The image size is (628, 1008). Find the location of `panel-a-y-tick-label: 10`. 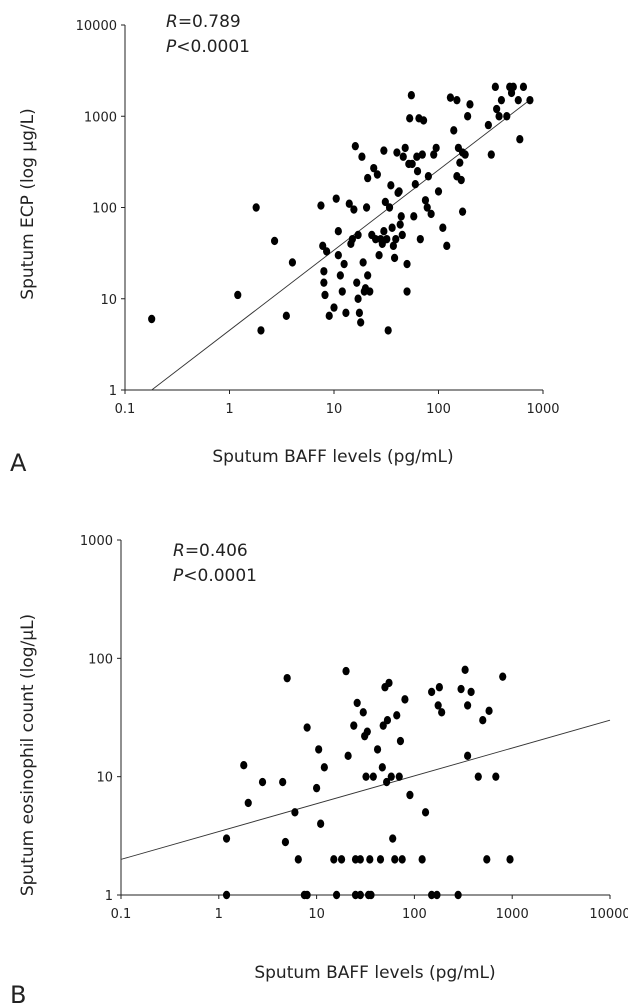

panel-a-y-tick-label: 10 is located at coordinates (108, 300).